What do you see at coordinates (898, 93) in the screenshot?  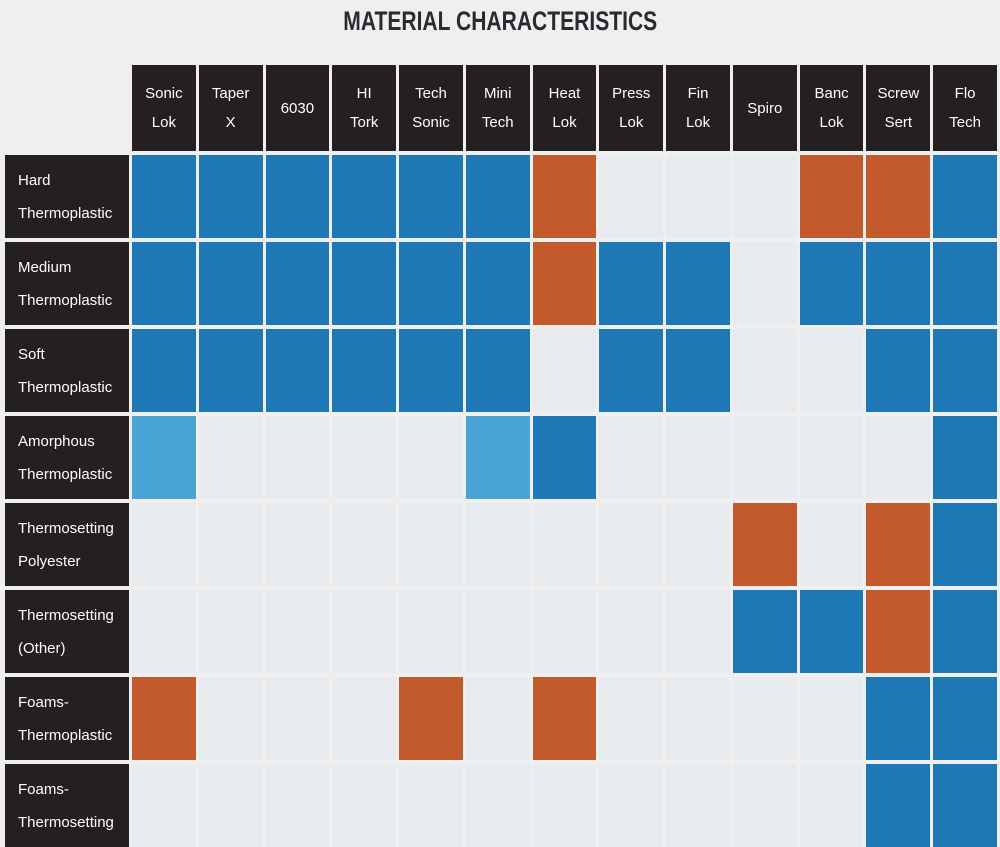 I see `column-header-line: Screw` at bounding box center [898, 93].